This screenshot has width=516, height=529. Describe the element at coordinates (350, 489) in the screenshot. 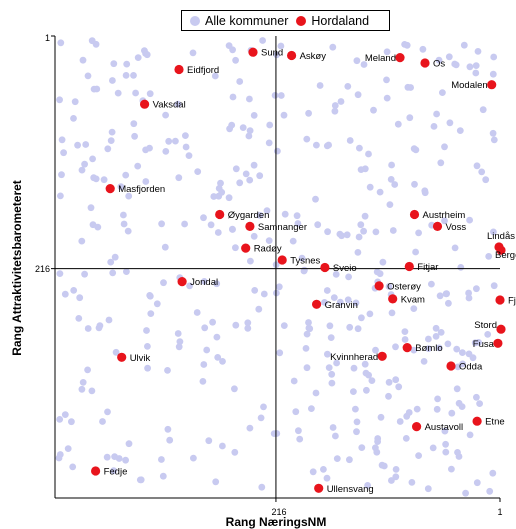

I see `hordaland-point-label: Ullensvang` at that location.